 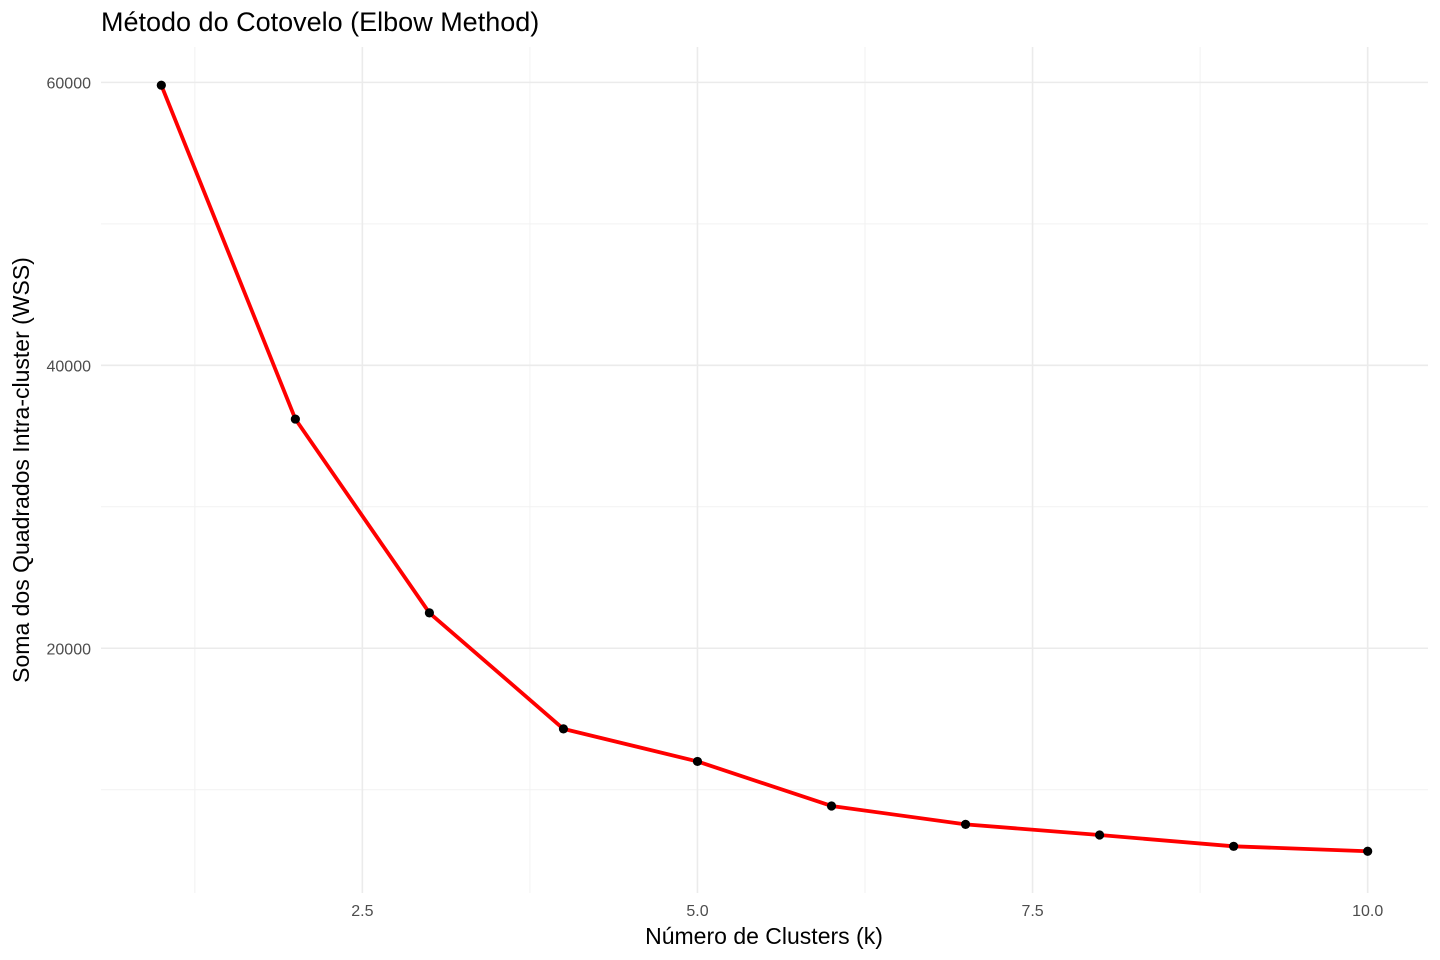 I want to click on chart-title: Método do Cotovelo (Elbow Method), so click(x=320, y=22).